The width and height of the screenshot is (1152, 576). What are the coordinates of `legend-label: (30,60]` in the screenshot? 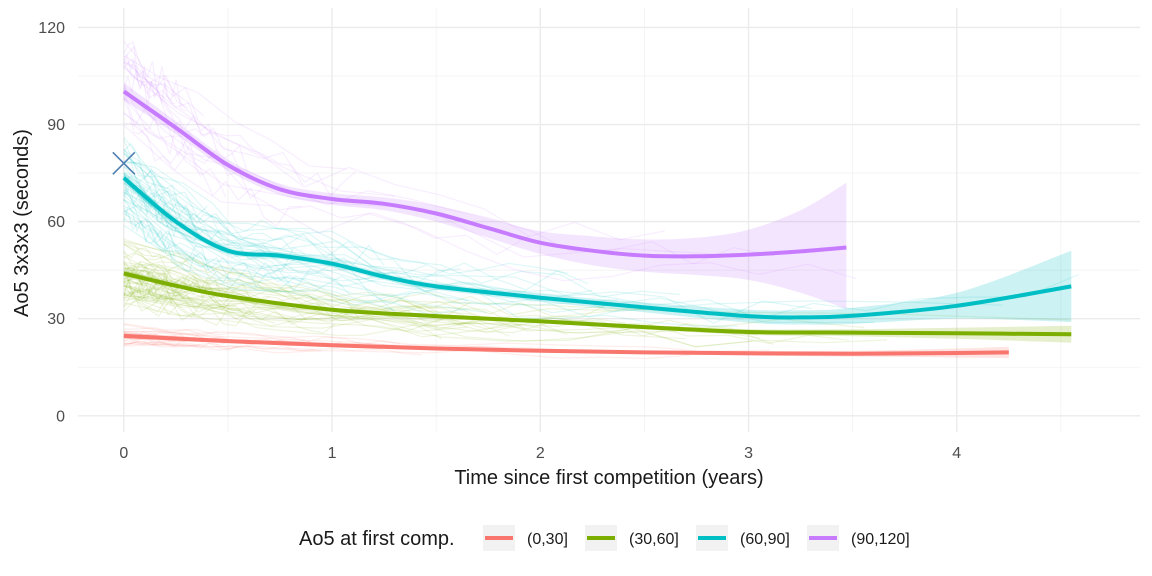 It's located at (654, 539).